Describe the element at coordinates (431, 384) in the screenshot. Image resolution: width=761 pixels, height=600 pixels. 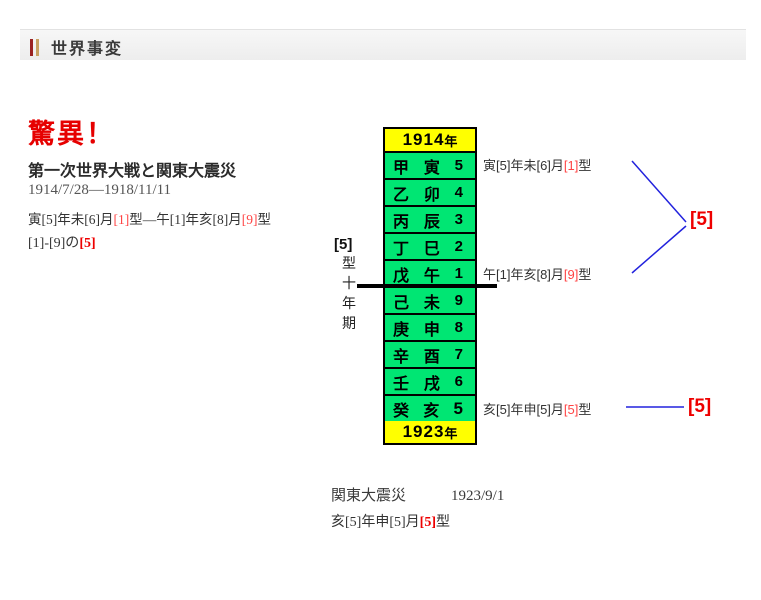
I see `branch-cell: 戌` at that location.